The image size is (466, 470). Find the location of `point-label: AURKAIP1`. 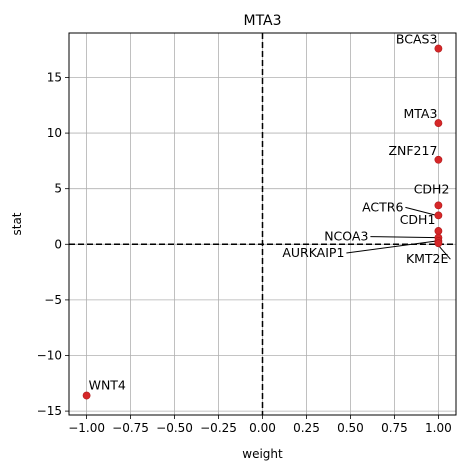

point-label: AURKAIP1 is located at coordinates (313, 252).